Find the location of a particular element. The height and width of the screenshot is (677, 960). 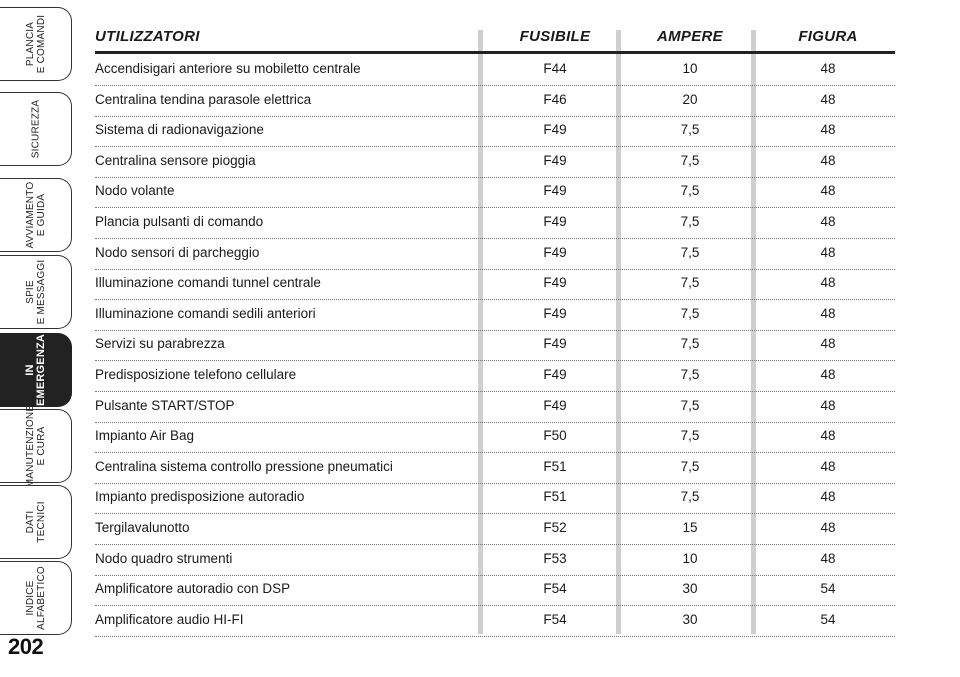

header-ampere: AMPERE is located at coordinates (690, 36).